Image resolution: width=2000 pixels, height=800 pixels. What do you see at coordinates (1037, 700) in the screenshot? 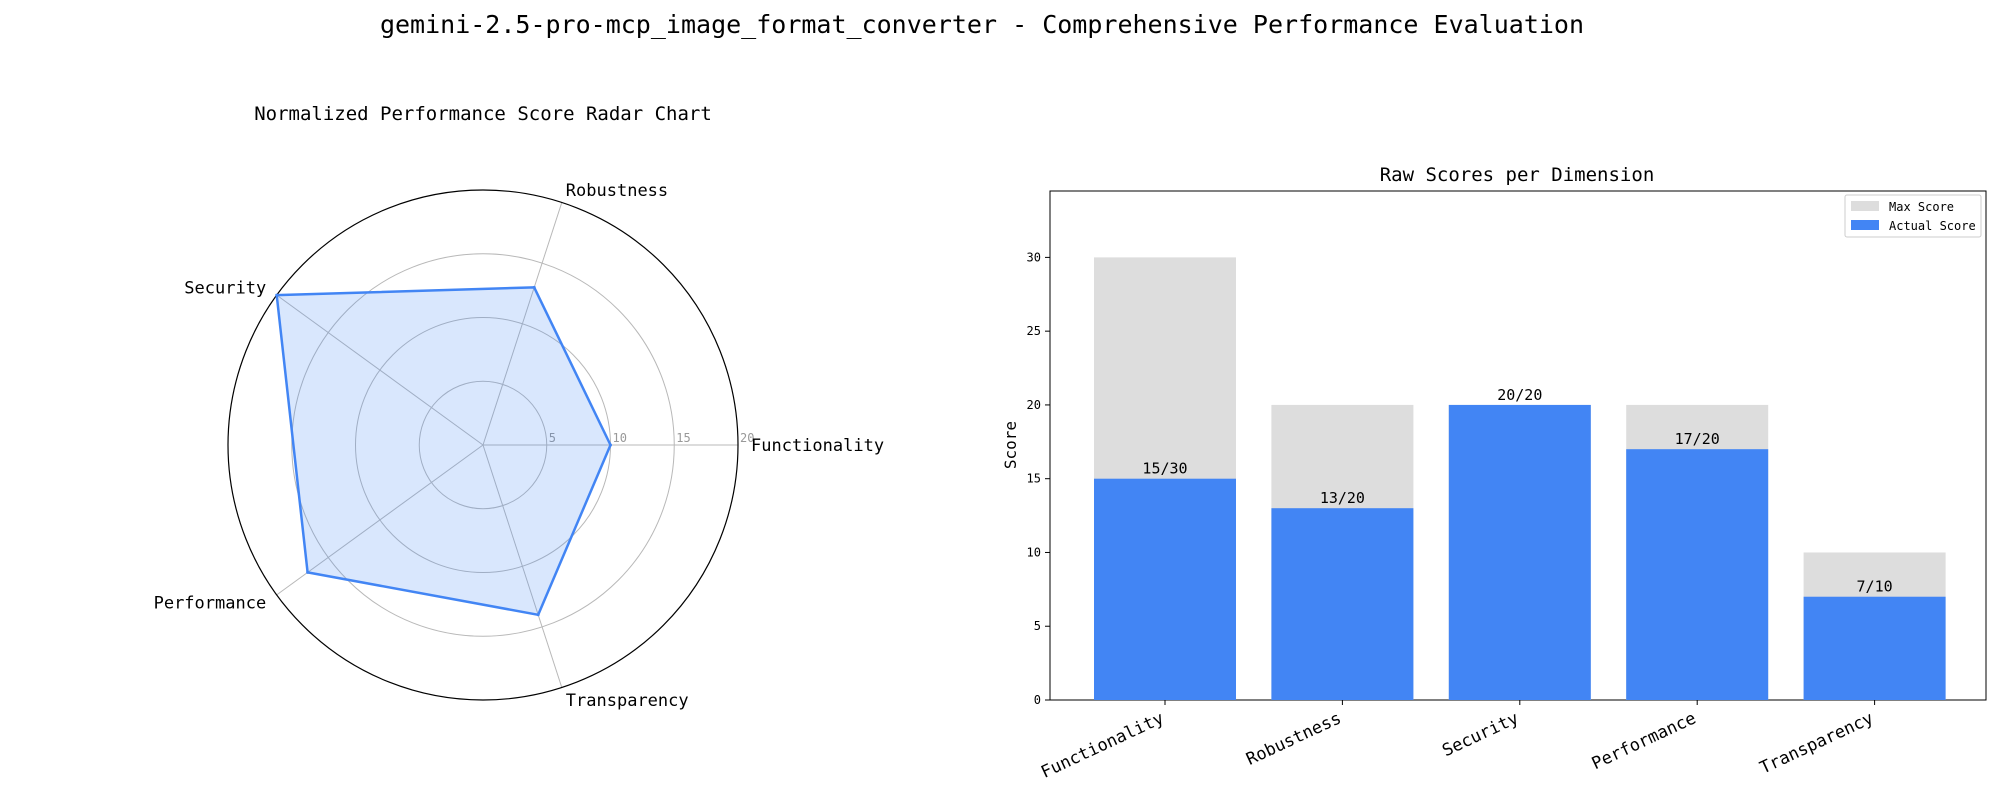
I see `y-tick-label: 0` at bounding box center [1037, 700].